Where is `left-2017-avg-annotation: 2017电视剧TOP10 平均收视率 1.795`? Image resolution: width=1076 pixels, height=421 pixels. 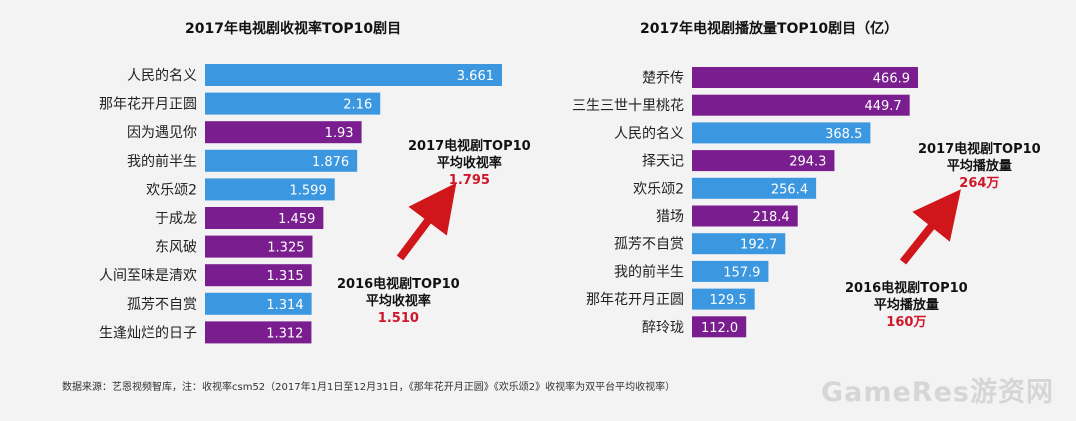
left-2017-avg-annotation: 2017电视剧TOP10 平均收视率 1.795 is located at coordinates (469, 163).